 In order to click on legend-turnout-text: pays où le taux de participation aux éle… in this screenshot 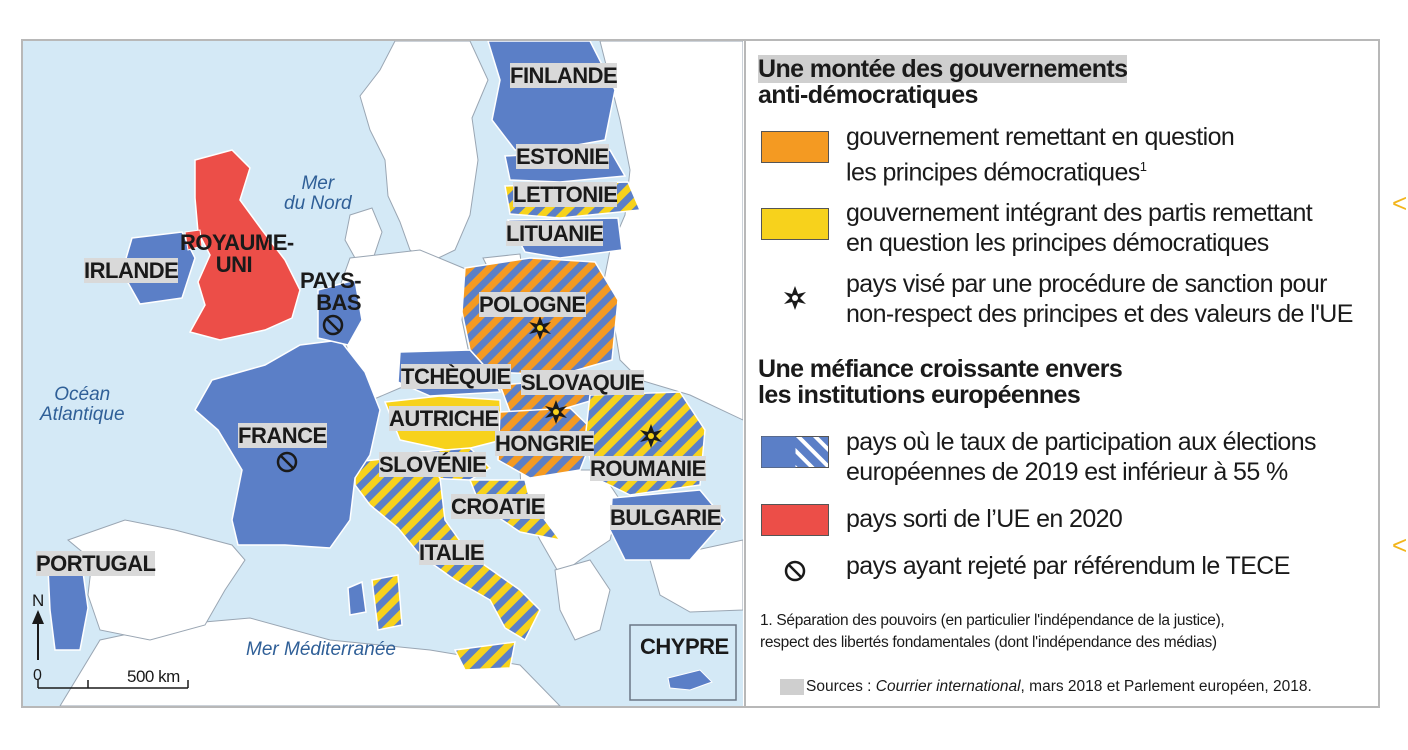, I will do `click(1081, 457)`.